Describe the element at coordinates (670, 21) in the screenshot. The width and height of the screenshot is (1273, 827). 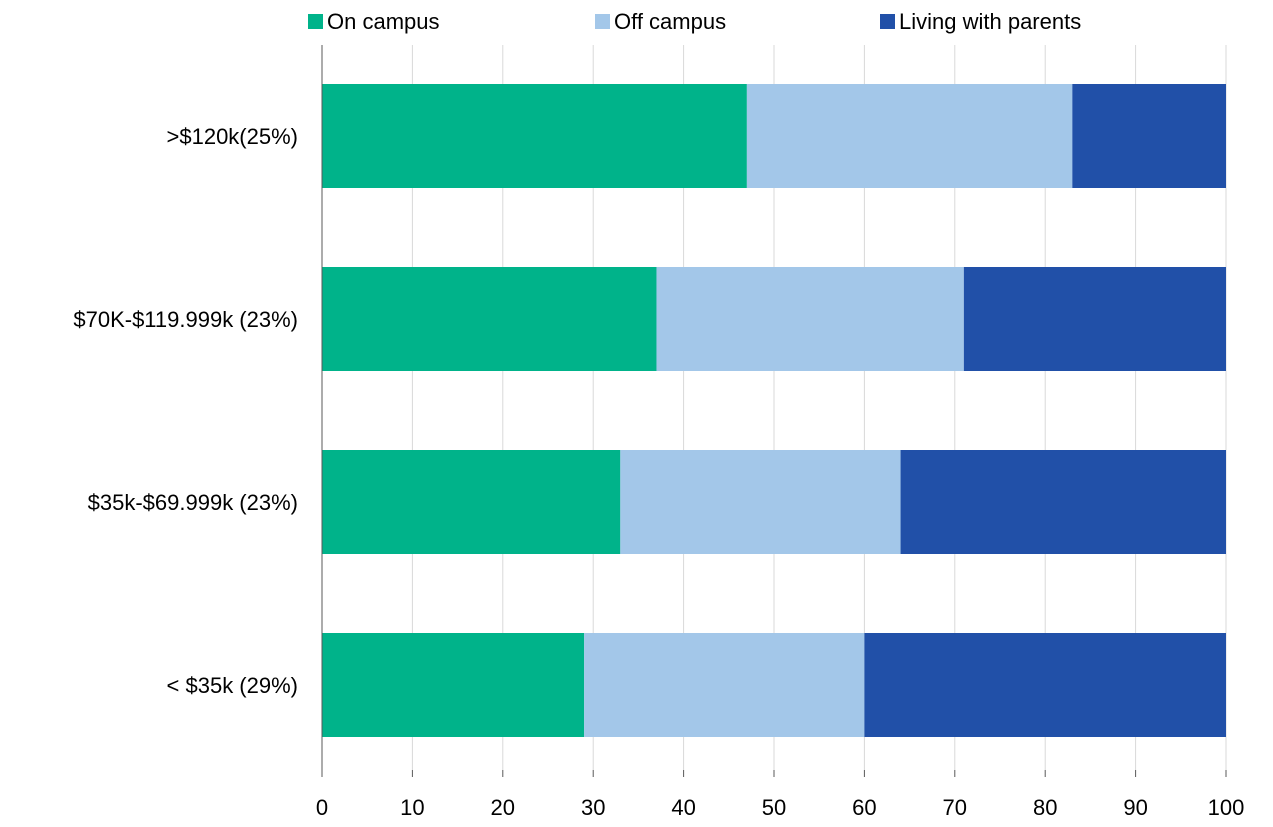
I see `legend-label: Off campus` at that location.